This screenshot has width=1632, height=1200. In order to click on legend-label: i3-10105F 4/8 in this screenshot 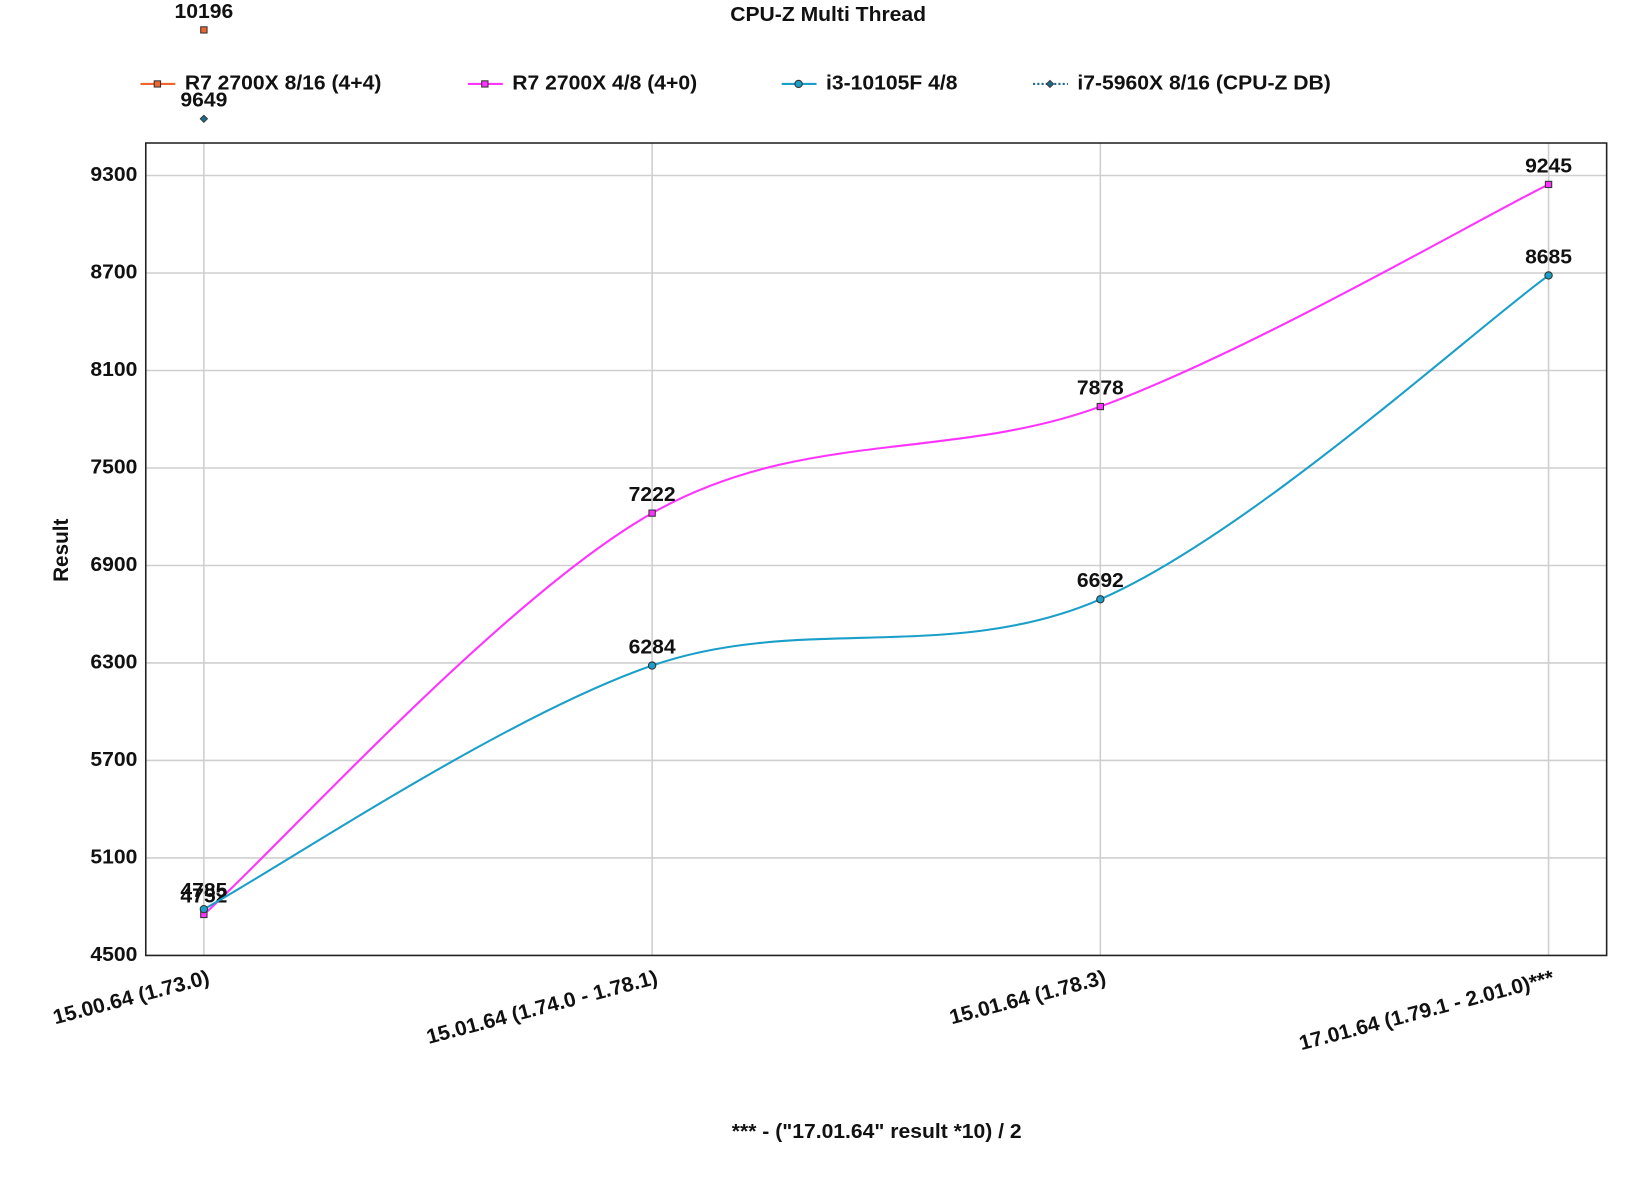, I will do `click(891, 83)`.